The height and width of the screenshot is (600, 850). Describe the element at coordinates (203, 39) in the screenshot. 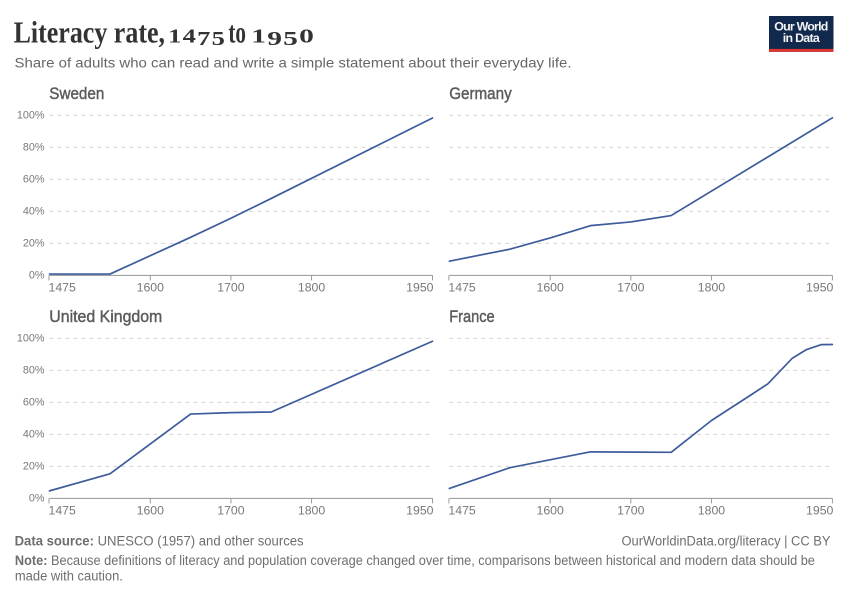

I see `svg-text: 7` at that location.